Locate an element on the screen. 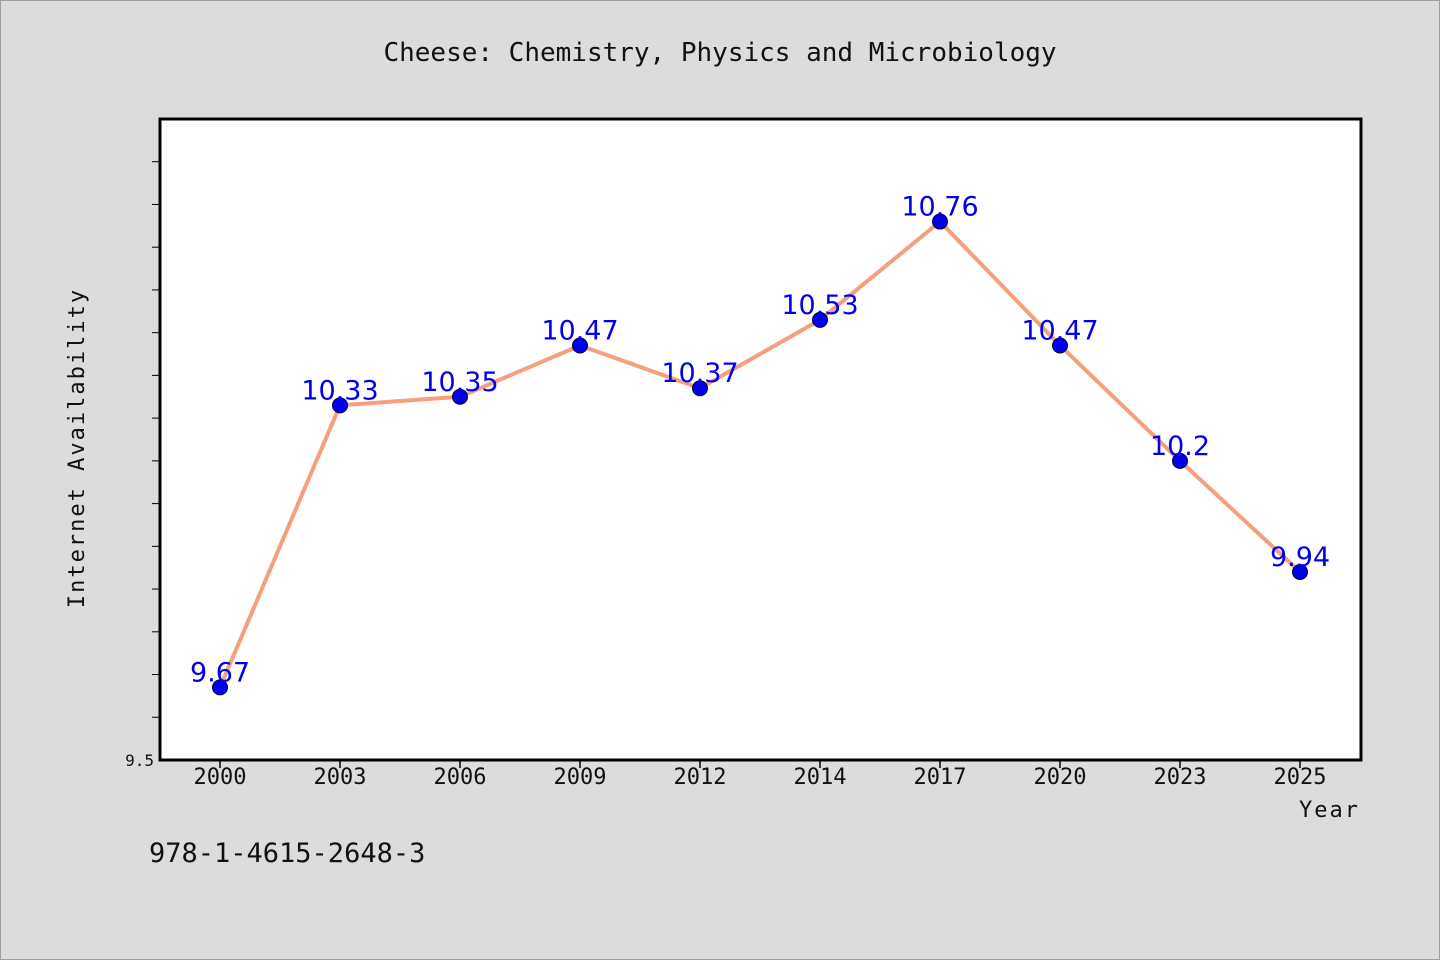 The height and width of the screenshot is (960, 1440). data-label: 10.33 is located at coordinates (339, 390).